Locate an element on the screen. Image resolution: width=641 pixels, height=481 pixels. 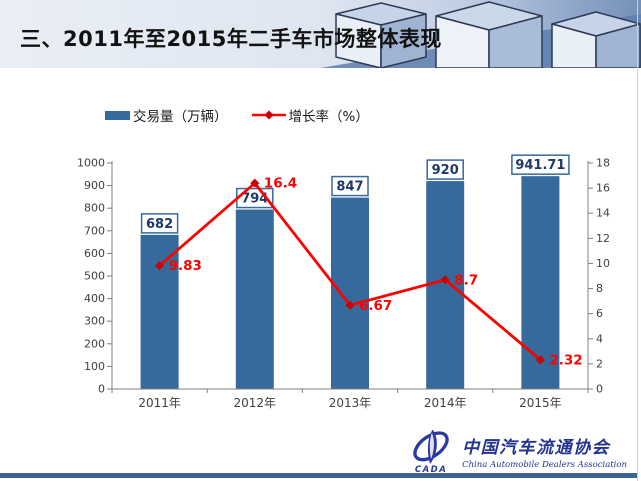
left-axis-label: 200 is located at coordinates (94, 343).